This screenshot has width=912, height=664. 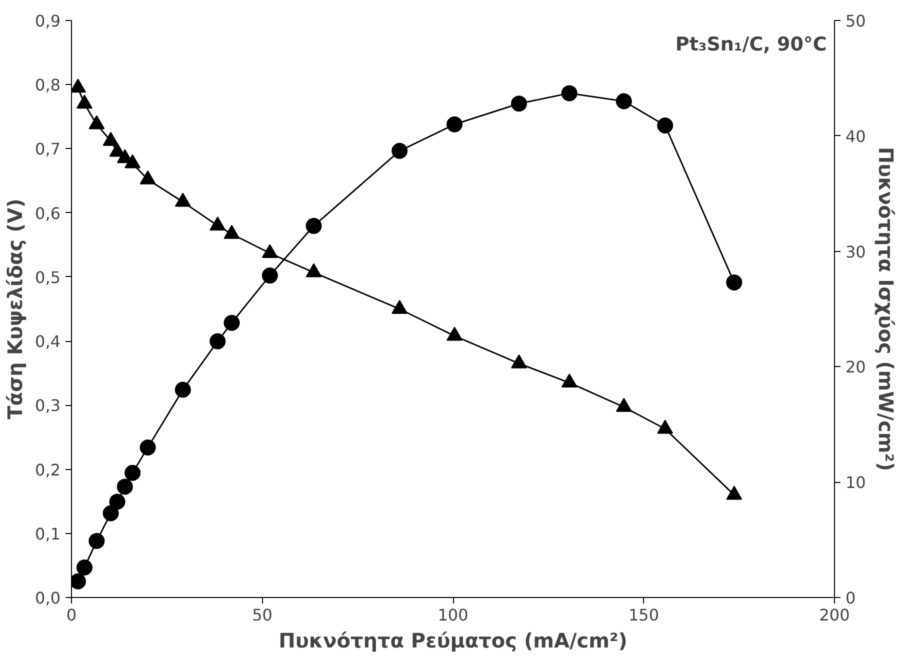 What do you see at coordinates (48, 213) in the screenshot?
I see `y-tick-label: 0,6` at bounding box center [48, 213].